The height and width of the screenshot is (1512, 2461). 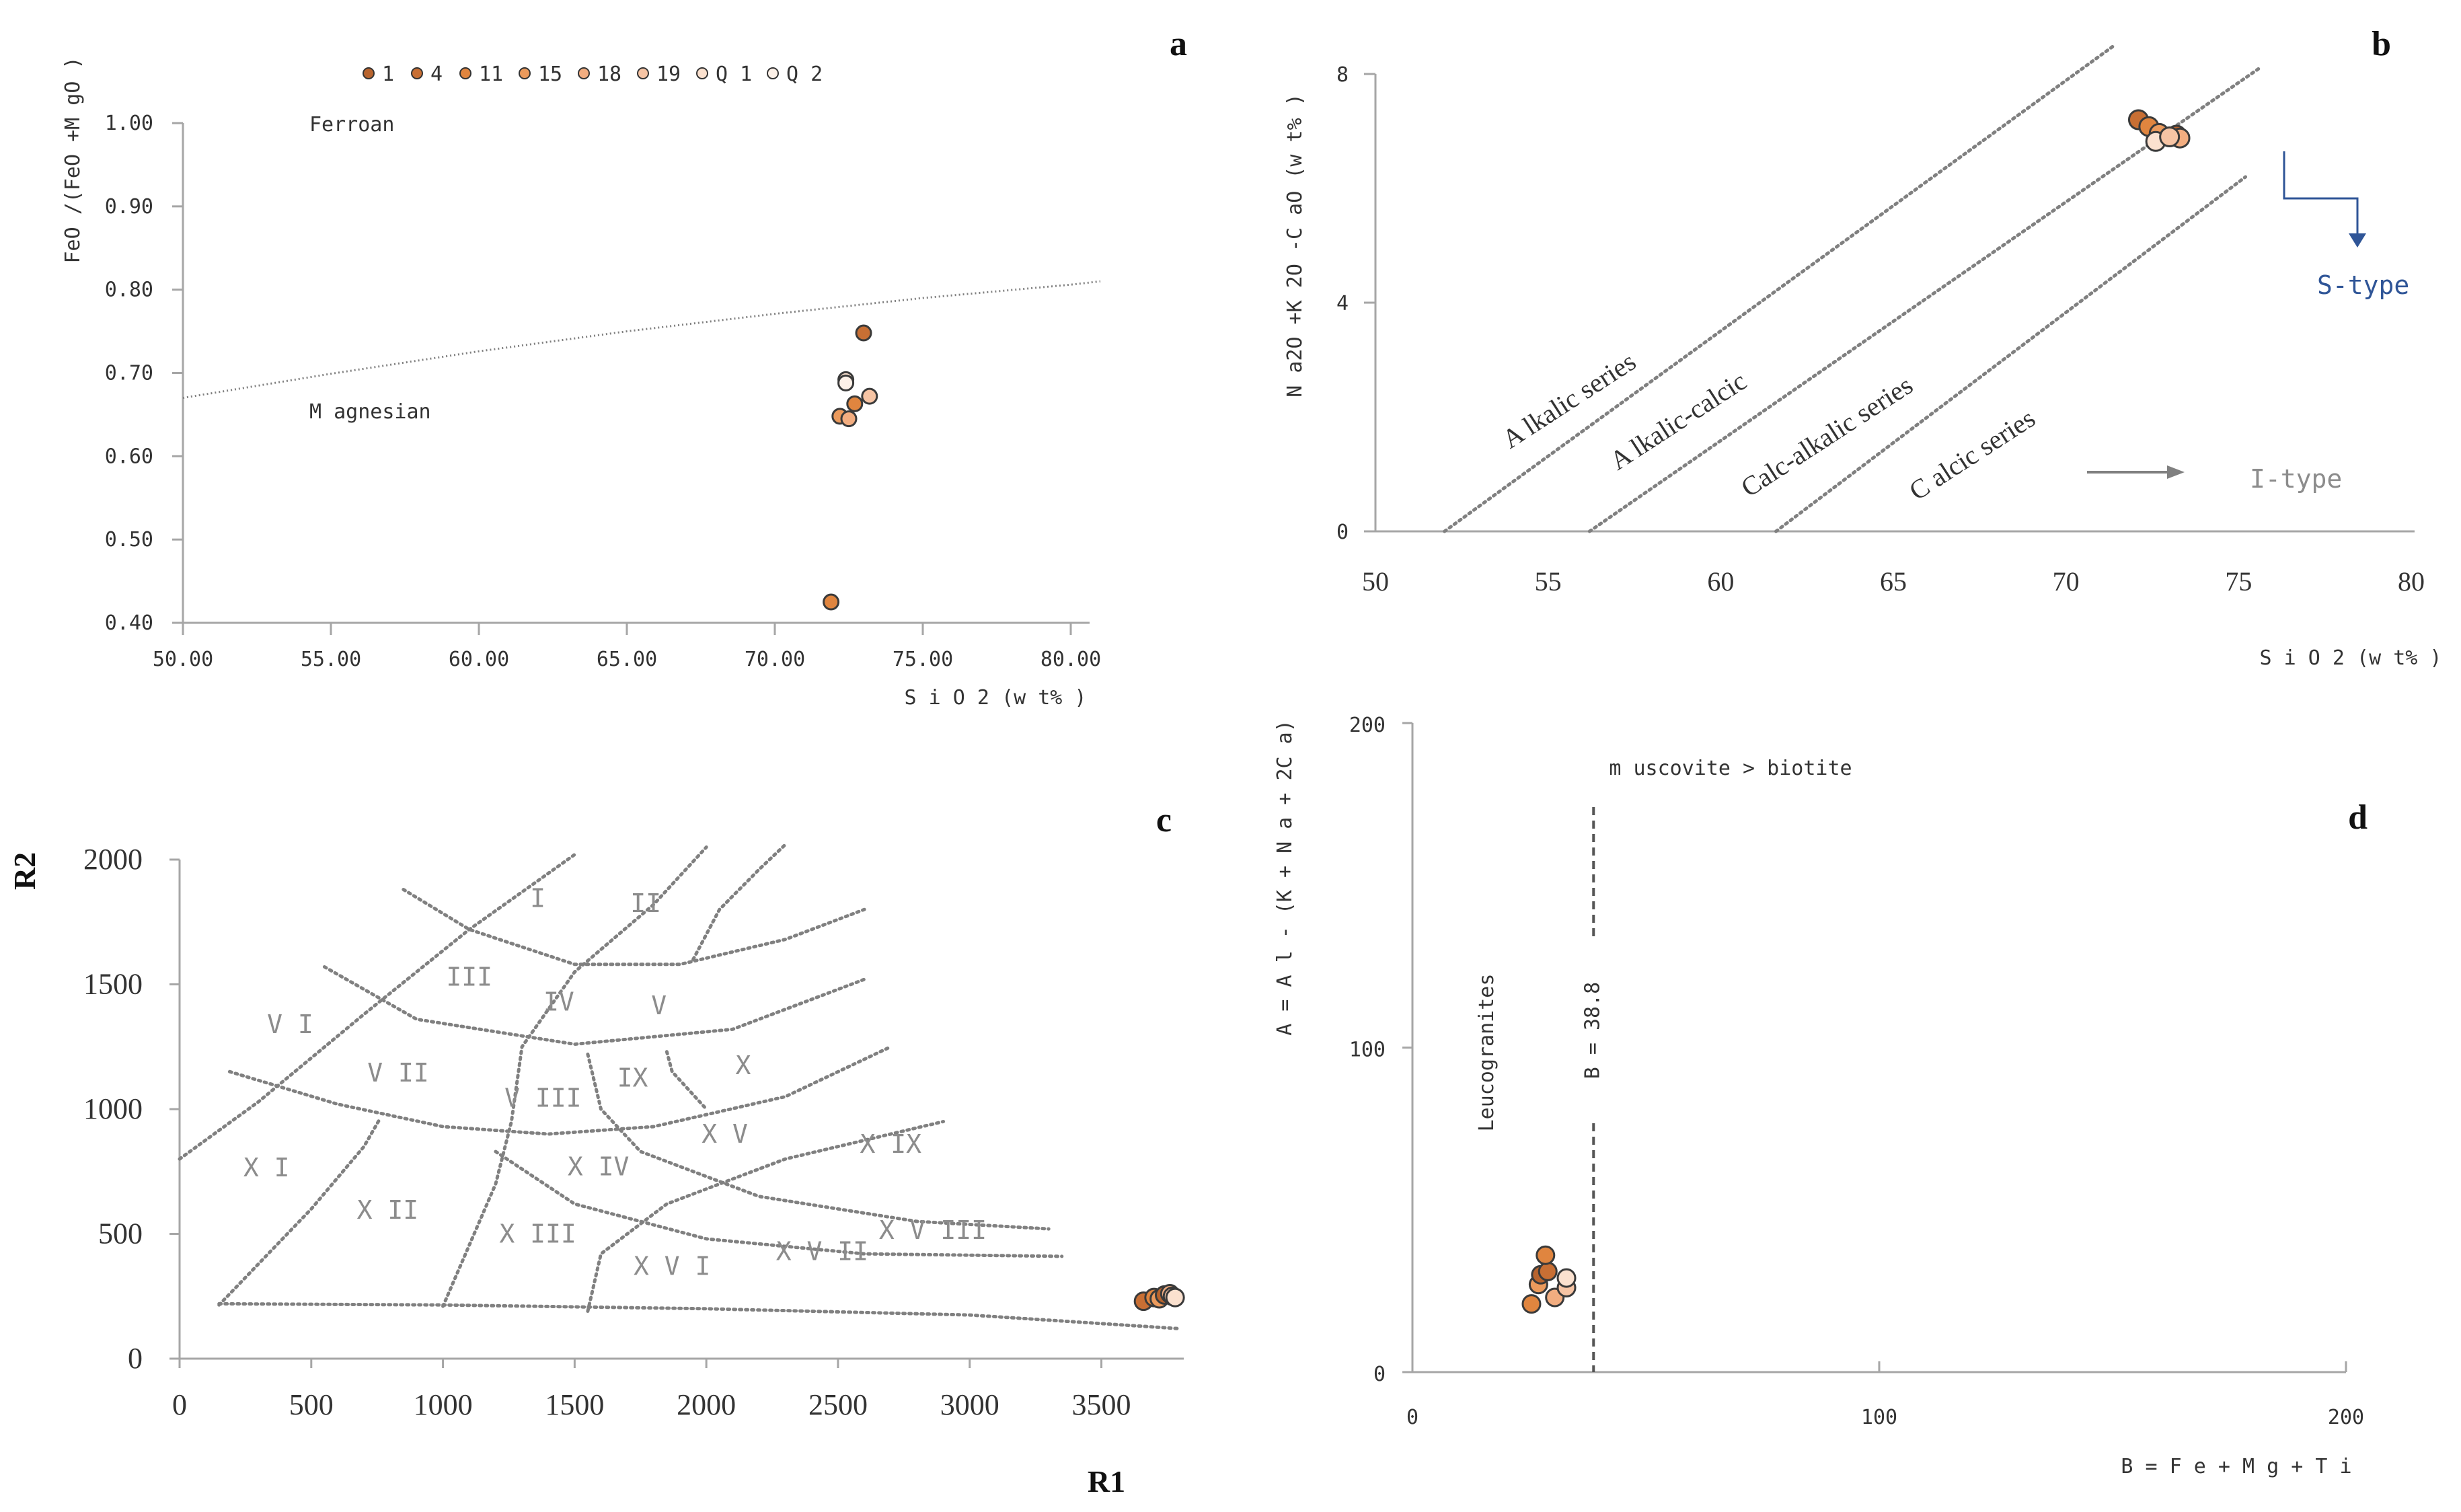 What do you see at coordinates (1342, 75) in the screenshot?
I see `y-tick-label: 8` at bounding box center [1342, 75].